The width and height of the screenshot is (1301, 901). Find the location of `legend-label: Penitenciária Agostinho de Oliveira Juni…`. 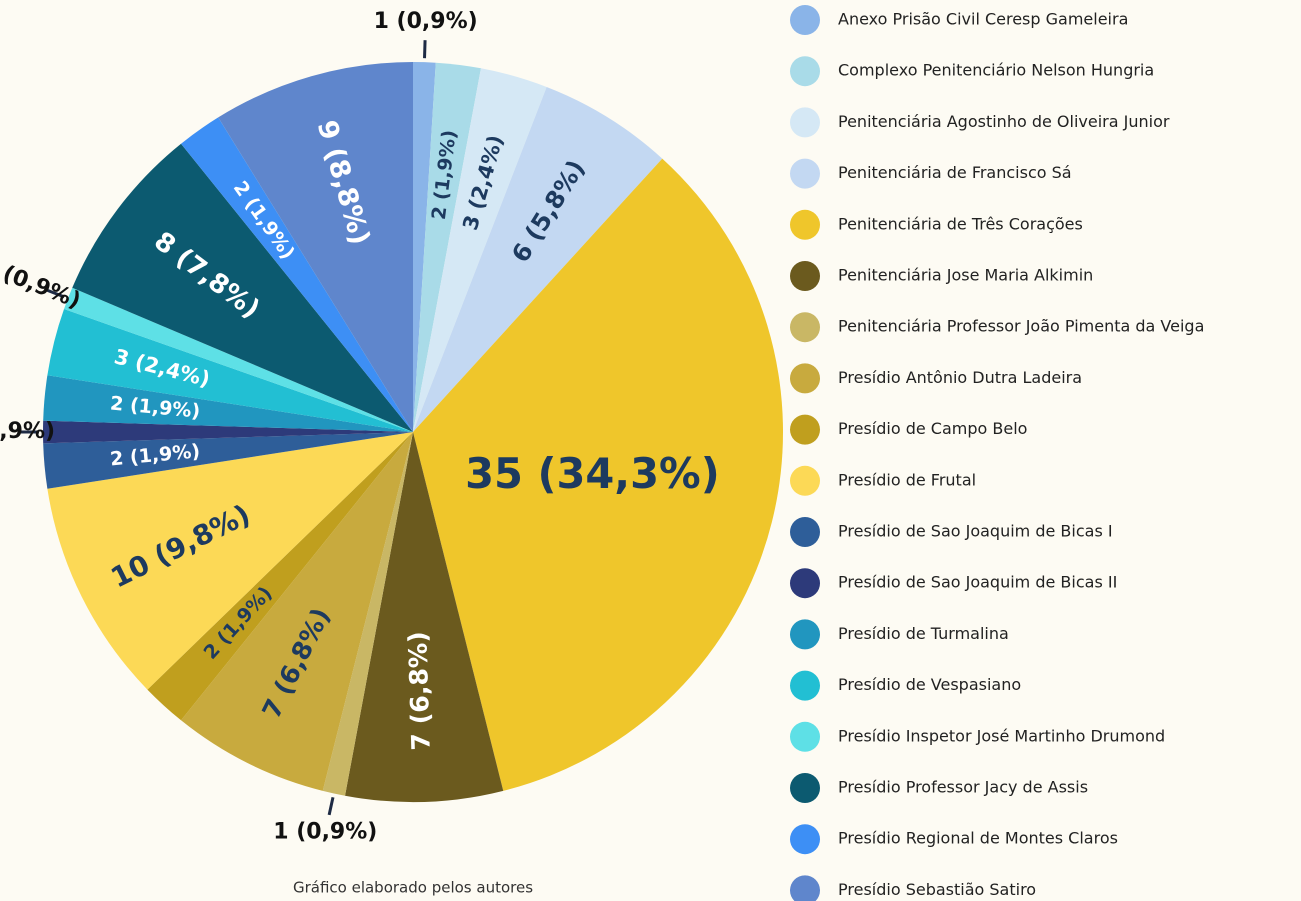

legend-label: Penitenciária Agostinho de Oliveira Juni… is located at coordinates (1004, 121).